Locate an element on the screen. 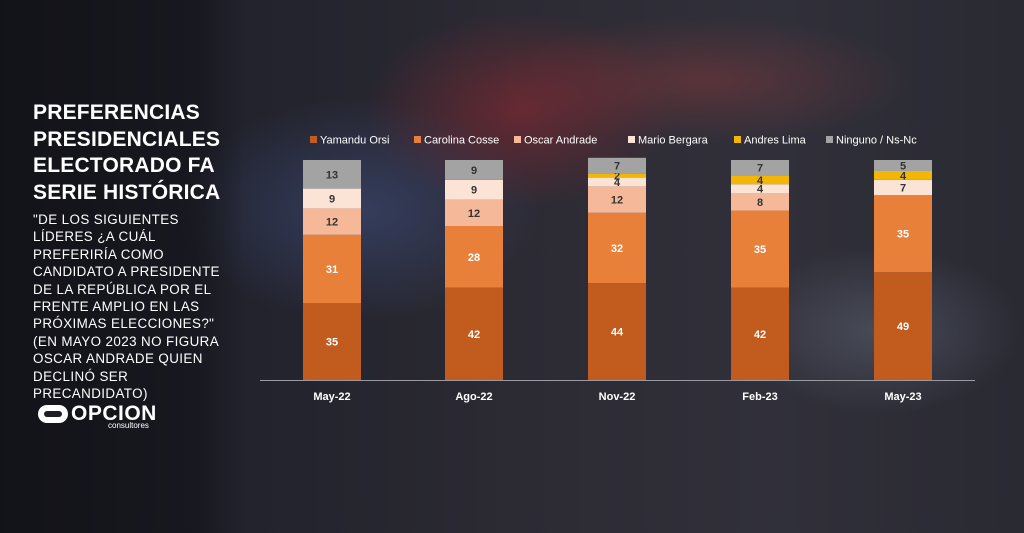 The image size is (1024, 533). legend-label: Oscar Andrade is located at coordinates (560, 141).